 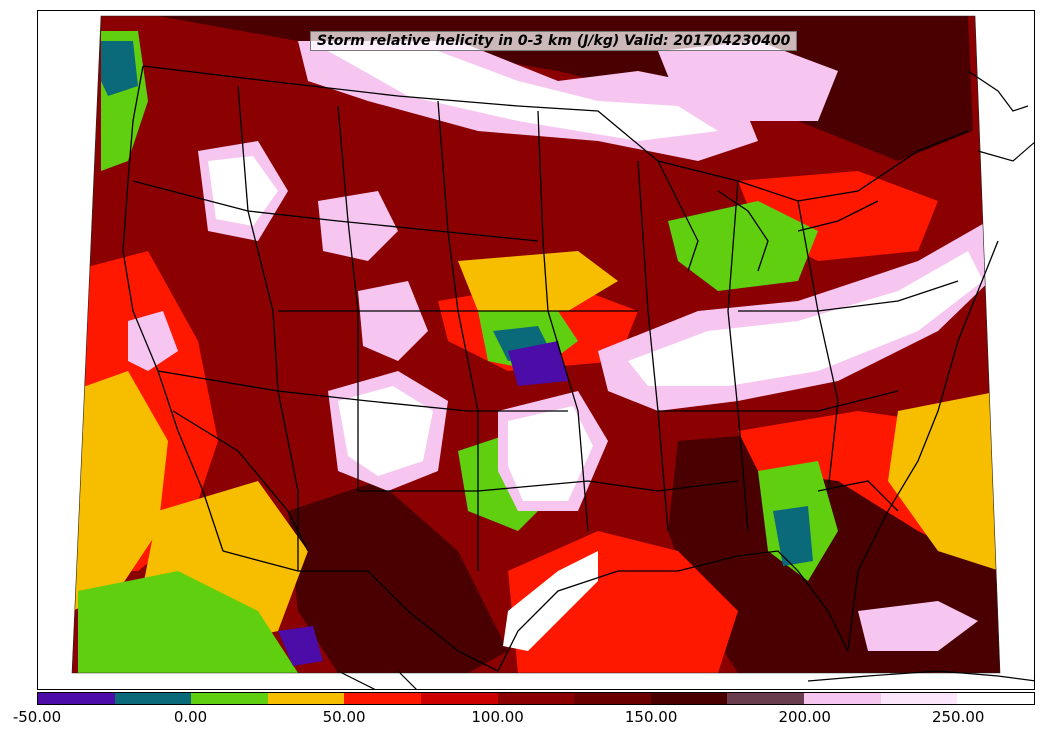 What do you see at coordinates (944, 481) in the screenshot?
I see `field-yellow-southeast` at bounding box center [944, 481].